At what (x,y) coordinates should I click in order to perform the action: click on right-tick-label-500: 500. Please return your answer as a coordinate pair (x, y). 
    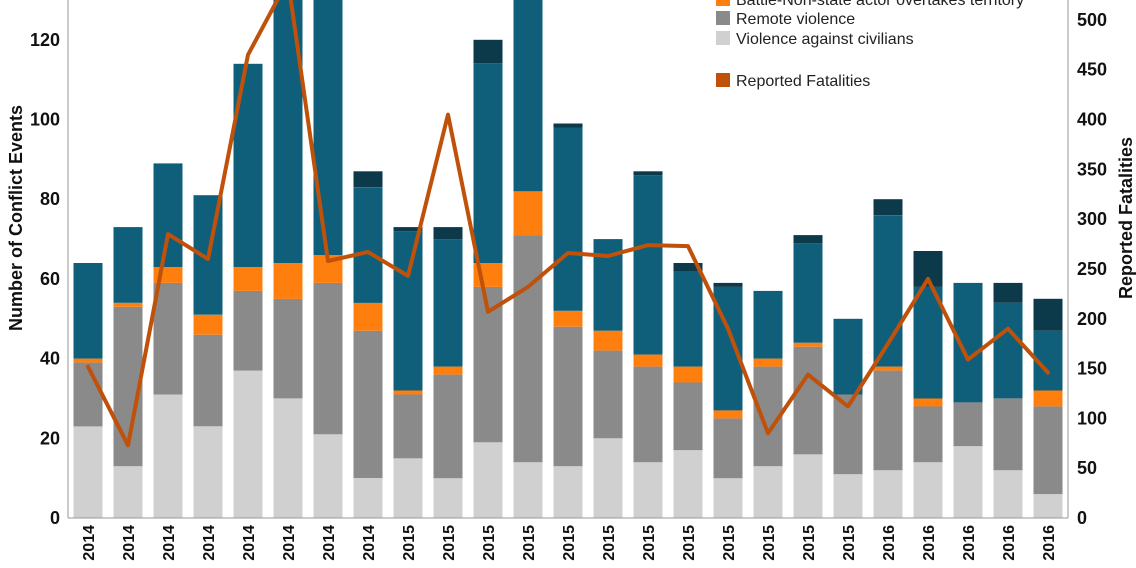
    Looking at the image, I should click on (1092, 20).